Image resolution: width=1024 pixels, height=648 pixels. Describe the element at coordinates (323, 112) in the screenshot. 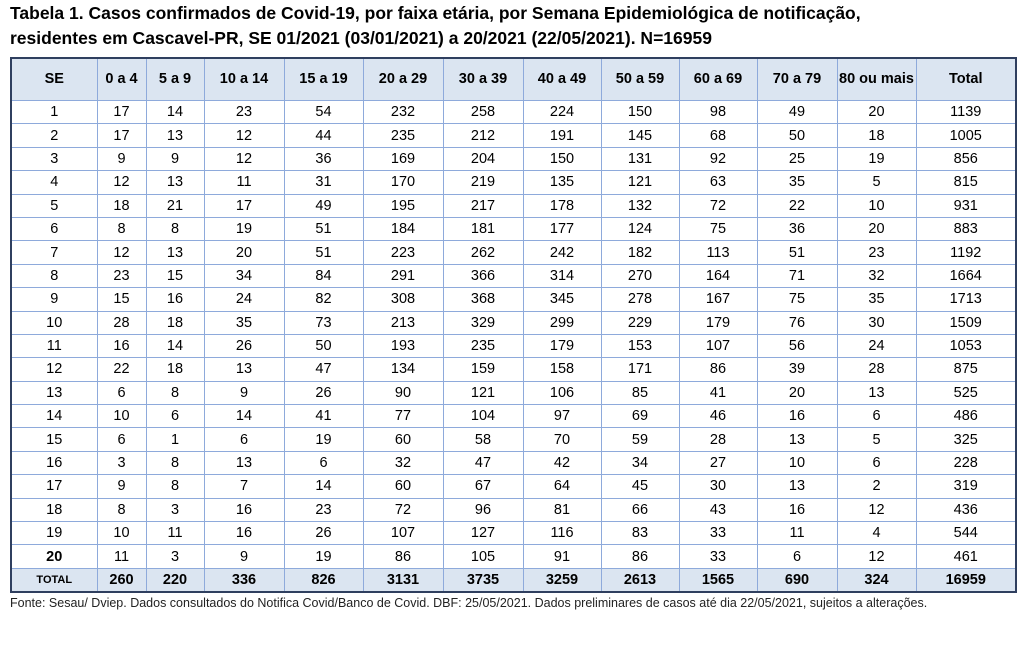

I see `cell: 54` at that location.